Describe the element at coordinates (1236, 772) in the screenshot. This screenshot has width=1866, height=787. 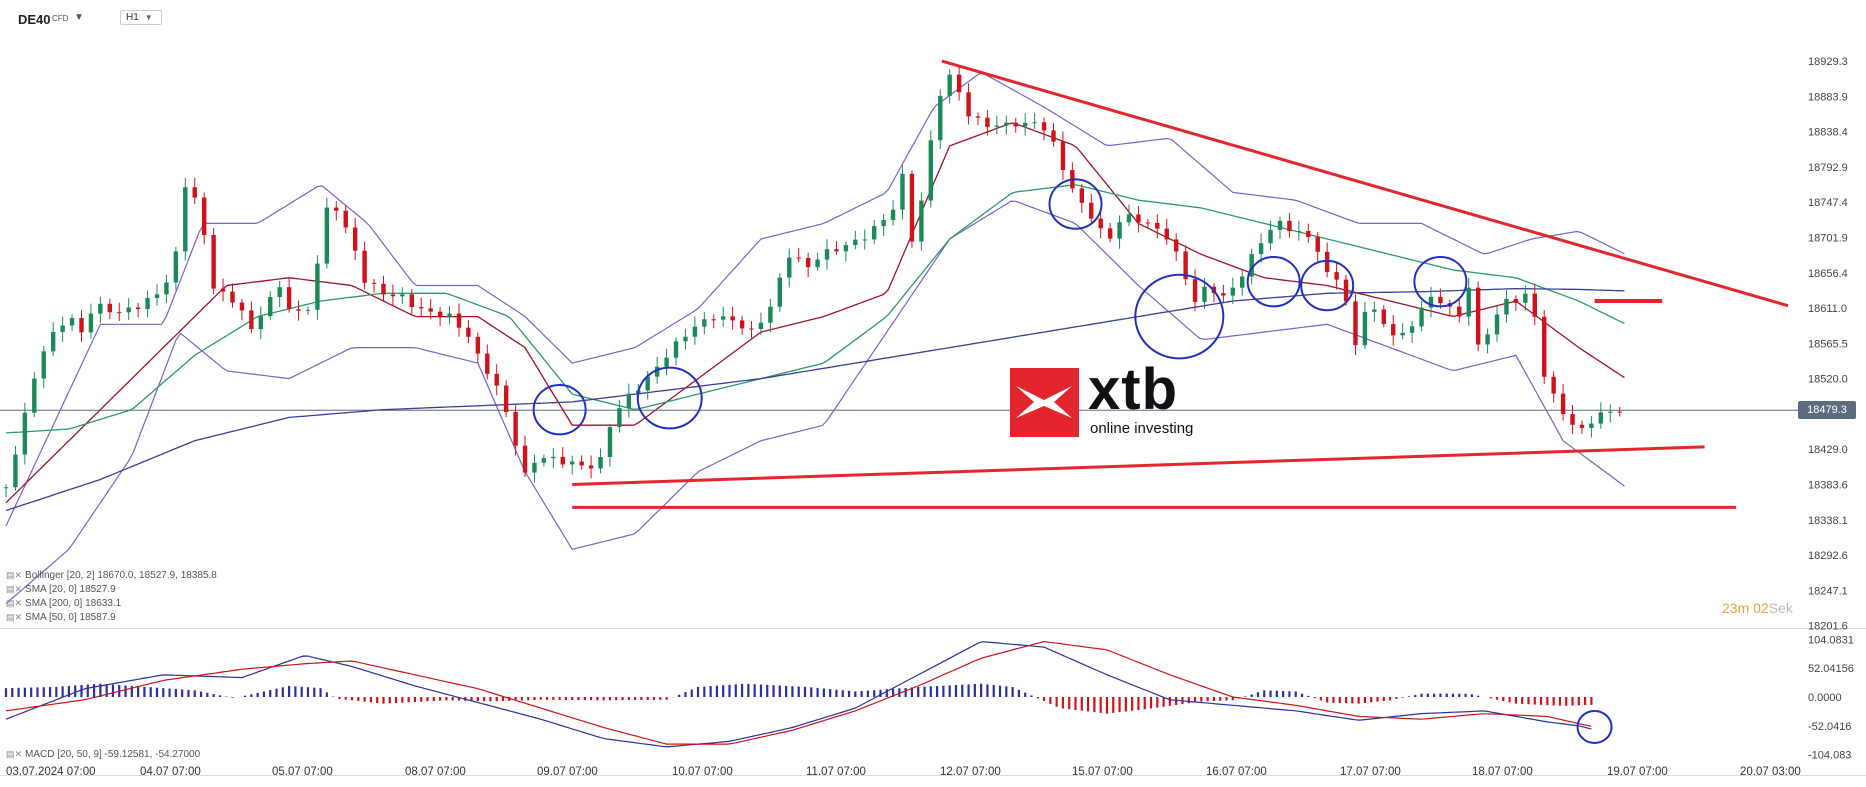
I see `time-tick-label: 16.07 07:00` at that location.